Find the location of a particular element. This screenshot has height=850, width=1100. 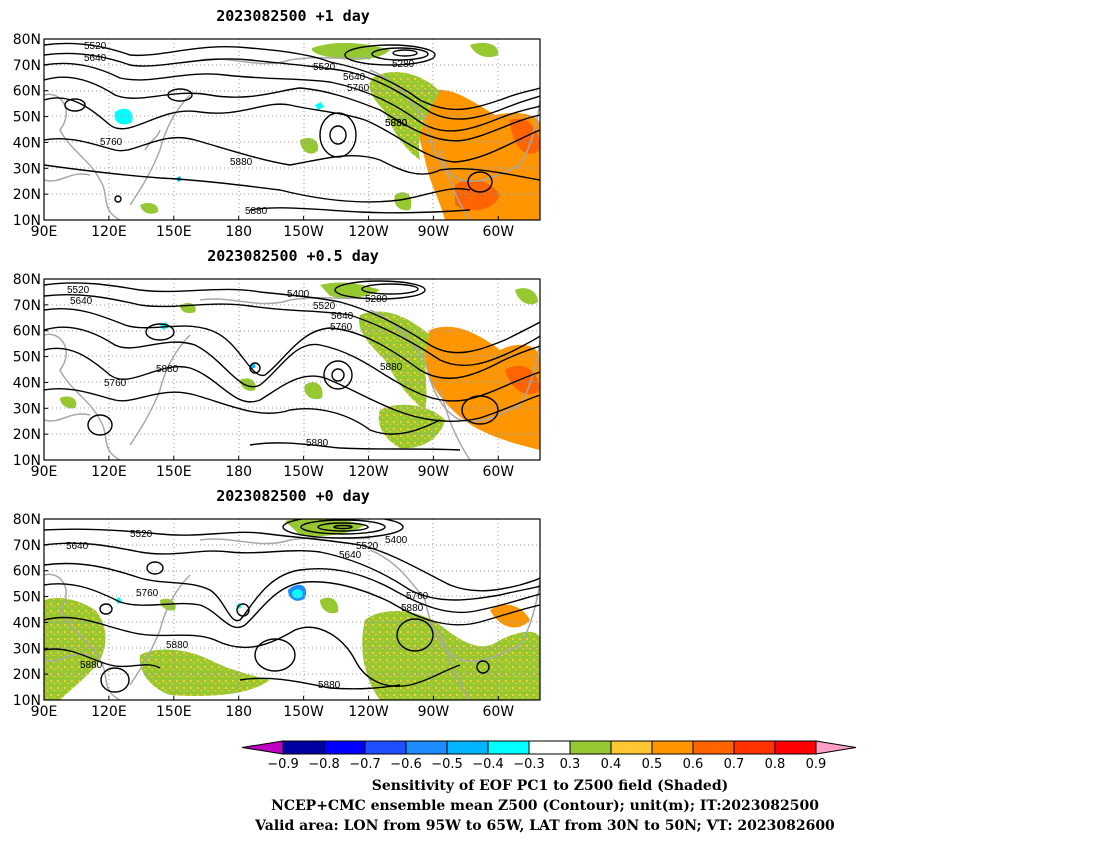

strong-positive-shading is located at coordinates (522, 380).